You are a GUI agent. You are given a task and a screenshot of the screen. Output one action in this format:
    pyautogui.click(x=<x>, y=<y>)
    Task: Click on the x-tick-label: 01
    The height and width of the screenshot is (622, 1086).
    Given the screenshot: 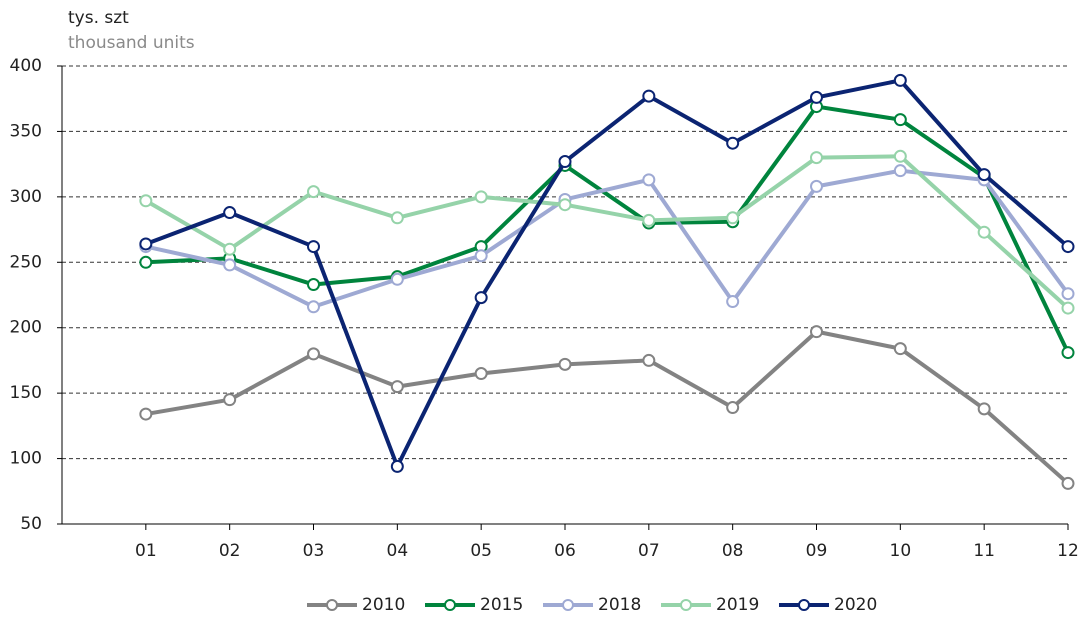 What is the action you would take?
    pyautogui.click(x=146, y=551)
    